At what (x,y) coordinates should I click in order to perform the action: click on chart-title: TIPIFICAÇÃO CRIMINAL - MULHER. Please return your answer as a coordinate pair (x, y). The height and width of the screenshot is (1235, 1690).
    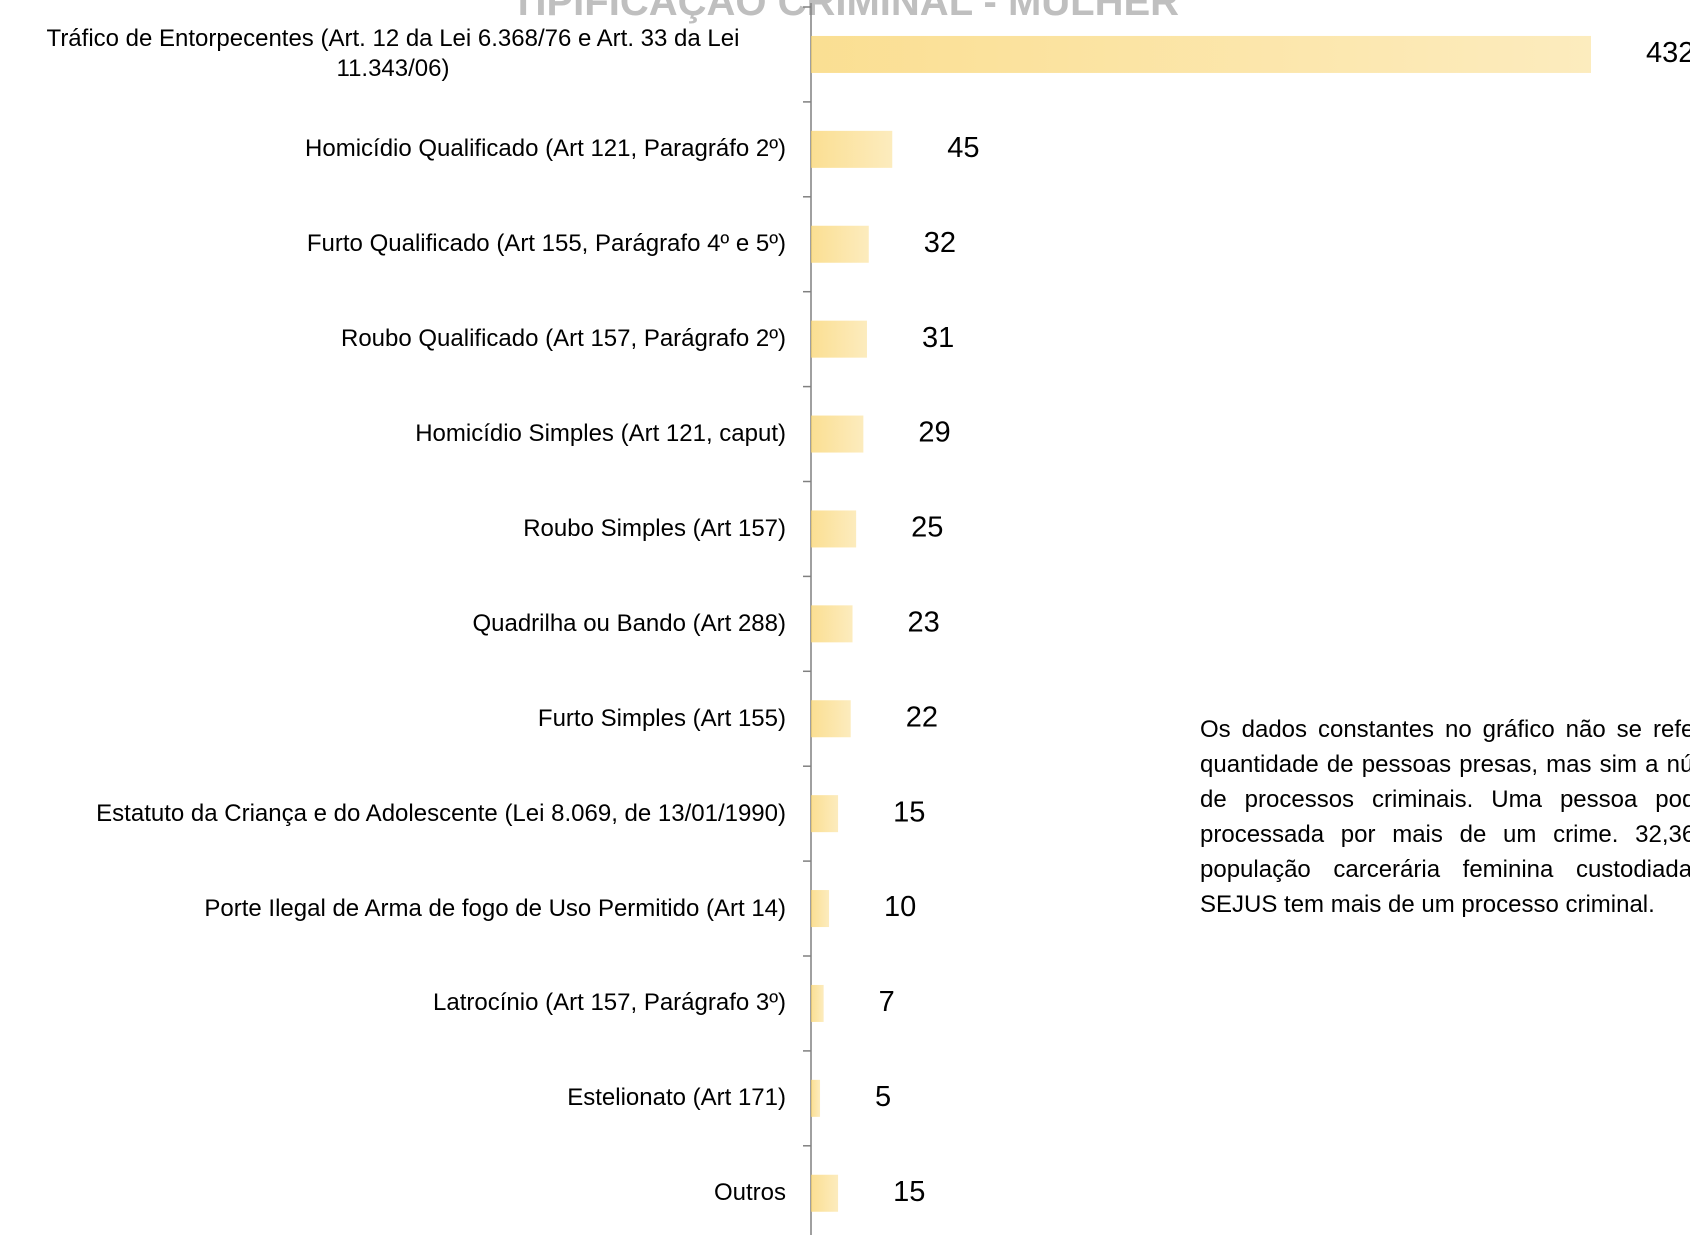
    Looking at the image, I should click on (845, 12).